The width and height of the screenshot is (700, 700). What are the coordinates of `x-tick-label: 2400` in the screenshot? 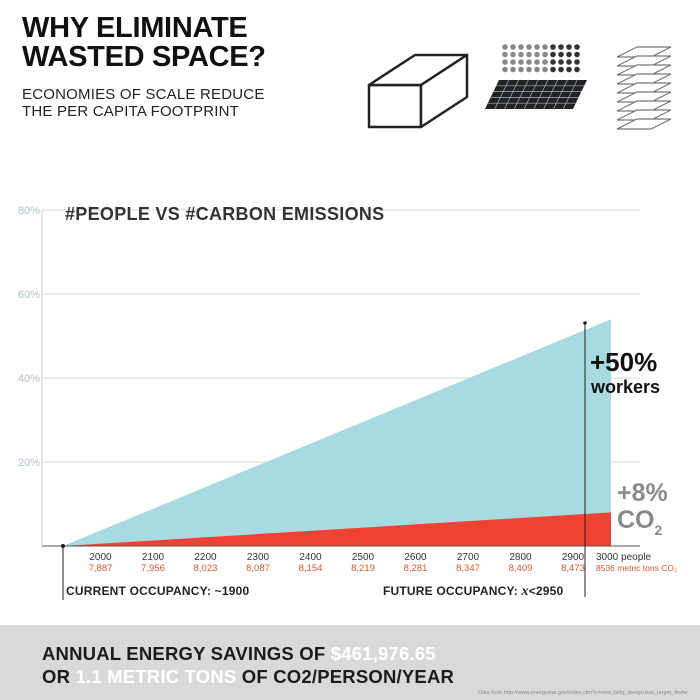 It's located at (310, 557).